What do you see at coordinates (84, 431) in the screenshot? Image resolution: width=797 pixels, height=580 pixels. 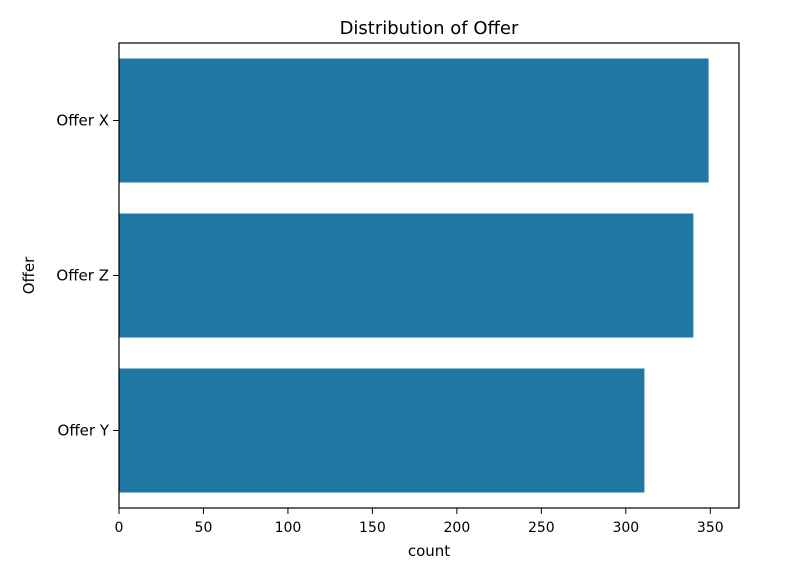 I see `y-tick-label: Offer Y` at bounding box center [84, 431].